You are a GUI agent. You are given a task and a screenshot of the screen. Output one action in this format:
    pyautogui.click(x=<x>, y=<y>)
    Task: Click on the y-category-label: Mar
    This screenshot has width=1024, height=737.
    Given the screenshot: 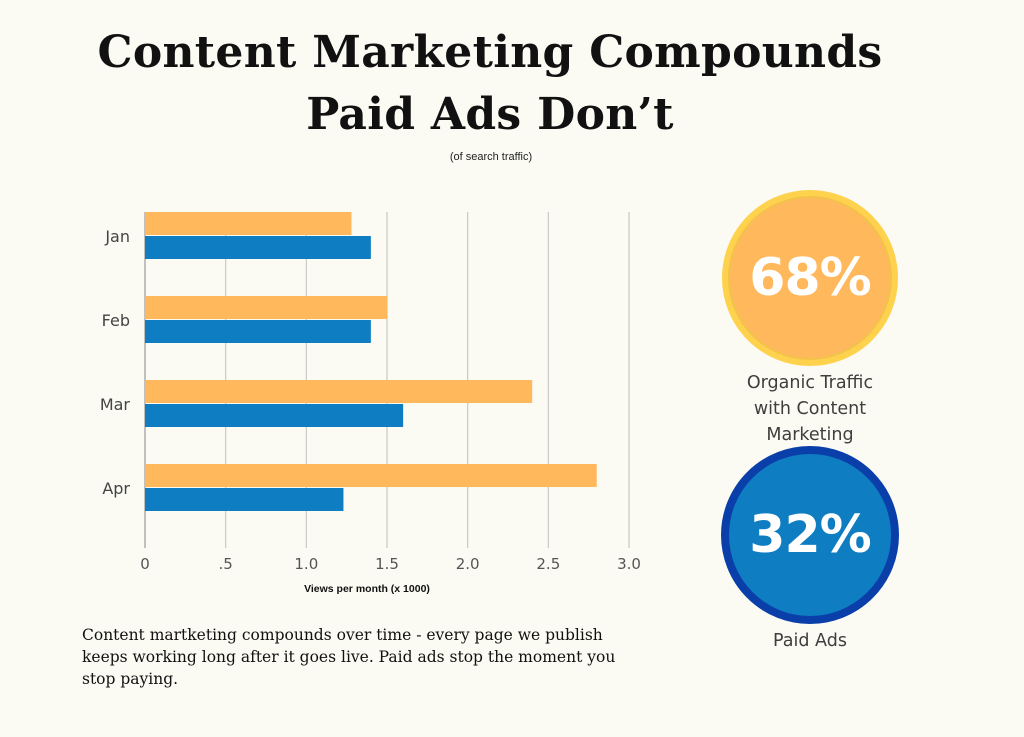 What is the action you would take?
    pyautogui.click(x=115, y=404)
    